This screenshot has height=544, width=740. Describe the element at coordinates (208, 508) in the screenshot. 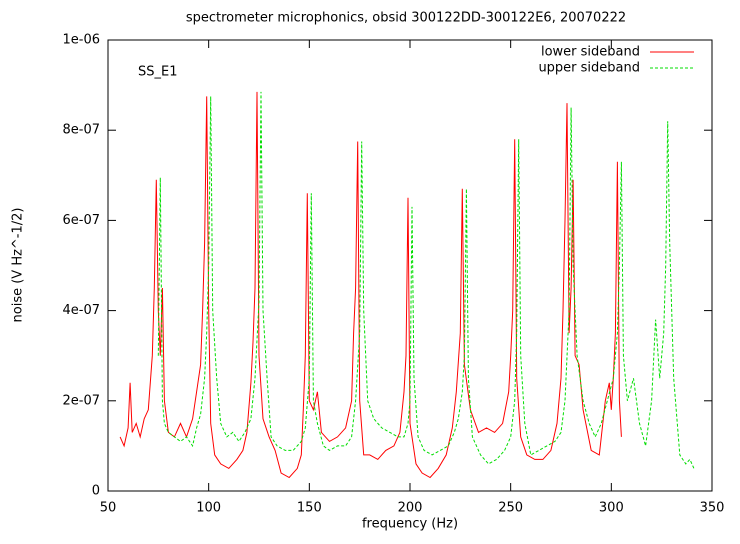

I see `x-tick-label: 100` at that location.